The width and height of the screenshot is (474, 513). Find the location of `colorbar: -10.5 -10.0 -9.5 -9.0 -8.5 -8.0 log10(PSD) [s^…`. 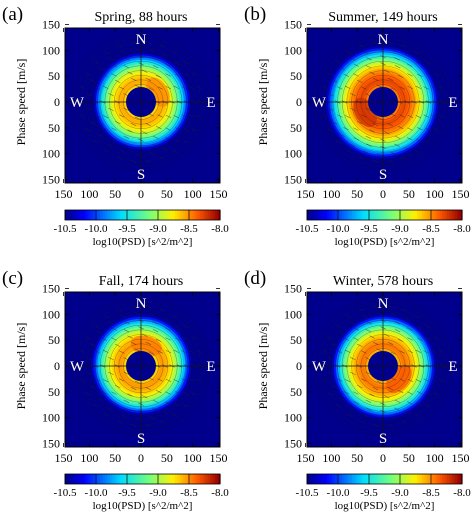

colorbar: -10.5 -10.0 -9.5 -9.0 -8.5 -8.0 log10(PSD) [s^… is located at coordinates (383, 492).